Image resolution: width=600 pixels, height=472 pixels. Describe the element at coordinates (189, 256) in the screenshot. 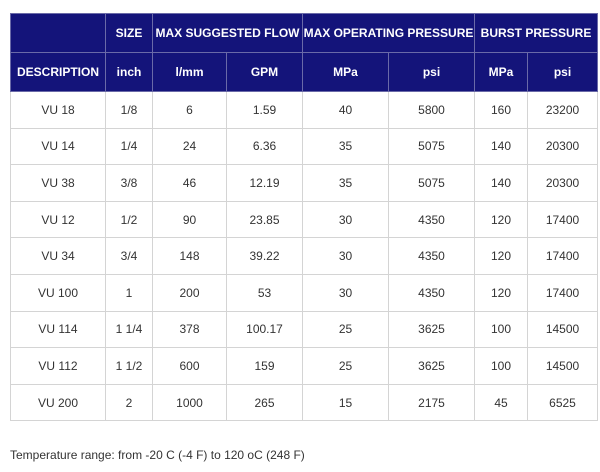

I see `cell-flow-lmm: 148` at that location.